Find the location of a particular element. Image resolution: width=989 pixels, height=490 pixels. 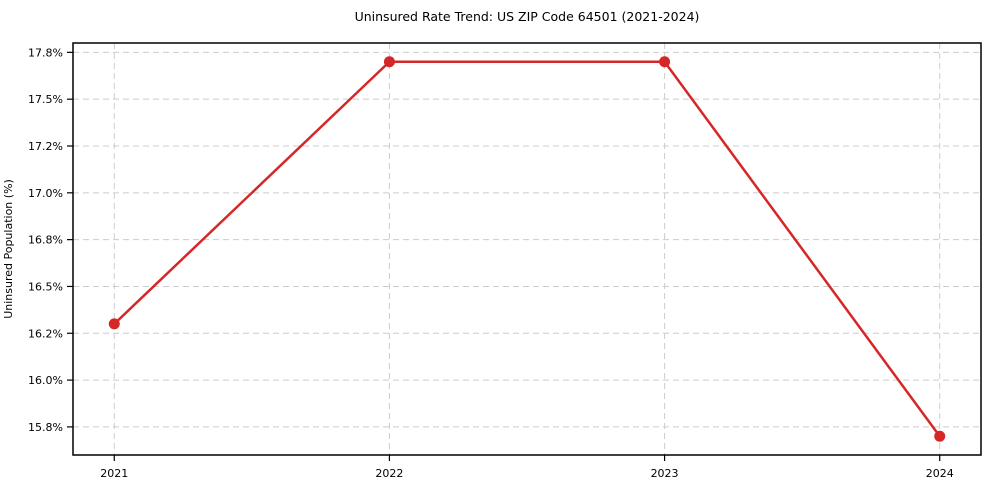

y-tick-label: 16.0% is located at coordinates (45, 380).